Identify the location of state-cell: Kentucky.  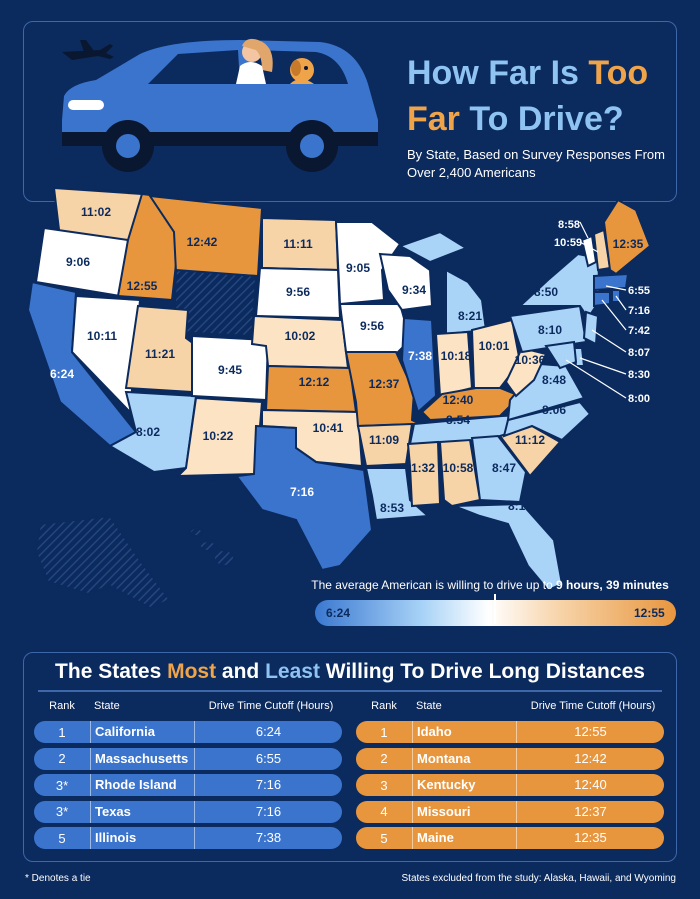
(464, 785).